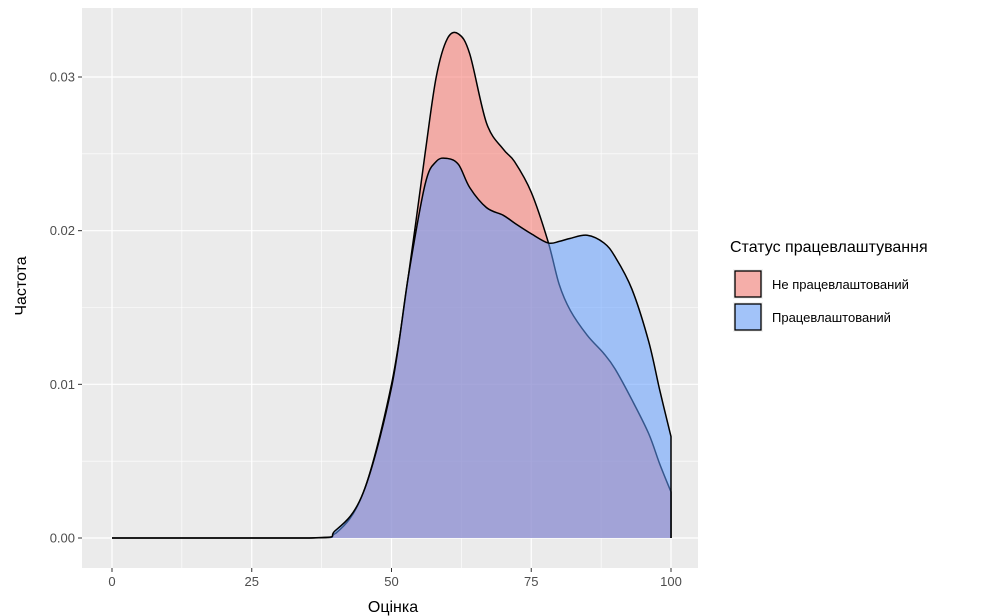  What do you see at coordinates (111, 581) in the screenshot?
I see `x-tick-label: 0` at bounding box center [111, 581].